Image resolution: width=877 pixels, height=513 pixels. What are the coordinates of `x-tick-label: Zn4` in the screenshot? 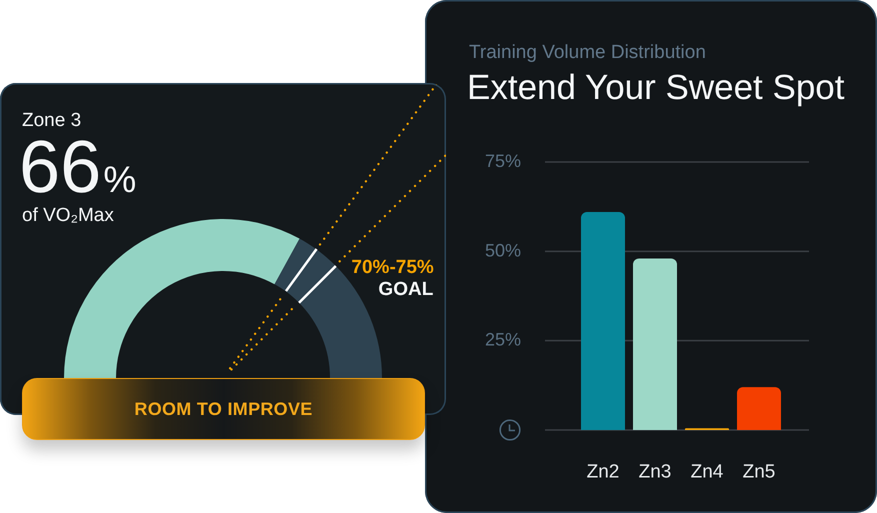 It's located at (707, 472).